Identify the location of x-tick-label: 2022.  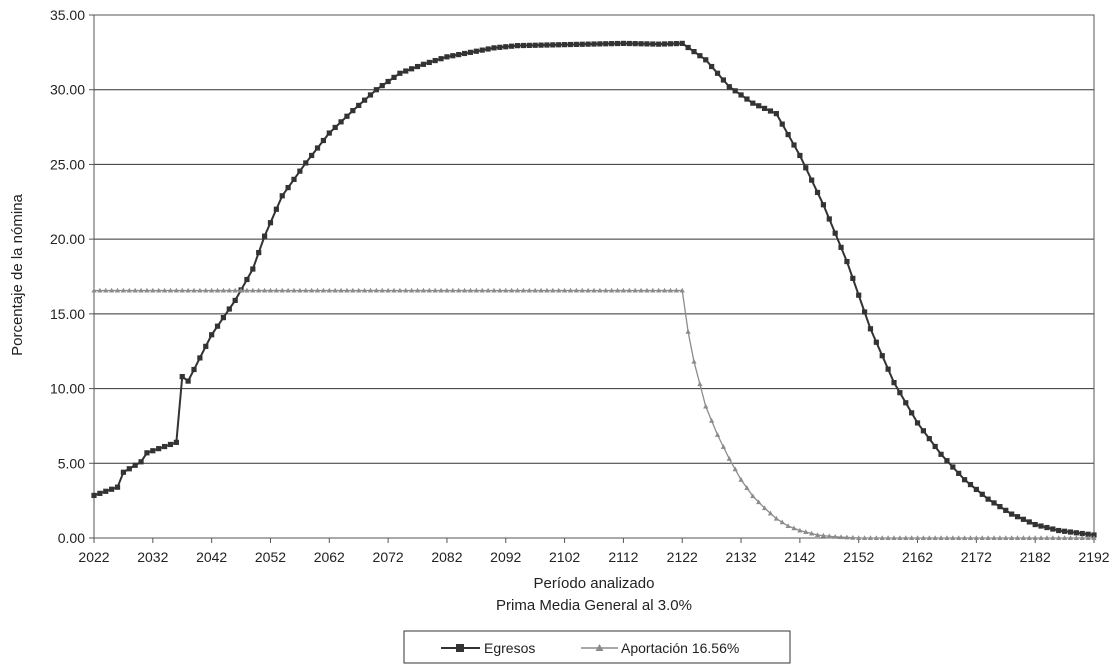
(93, 557).